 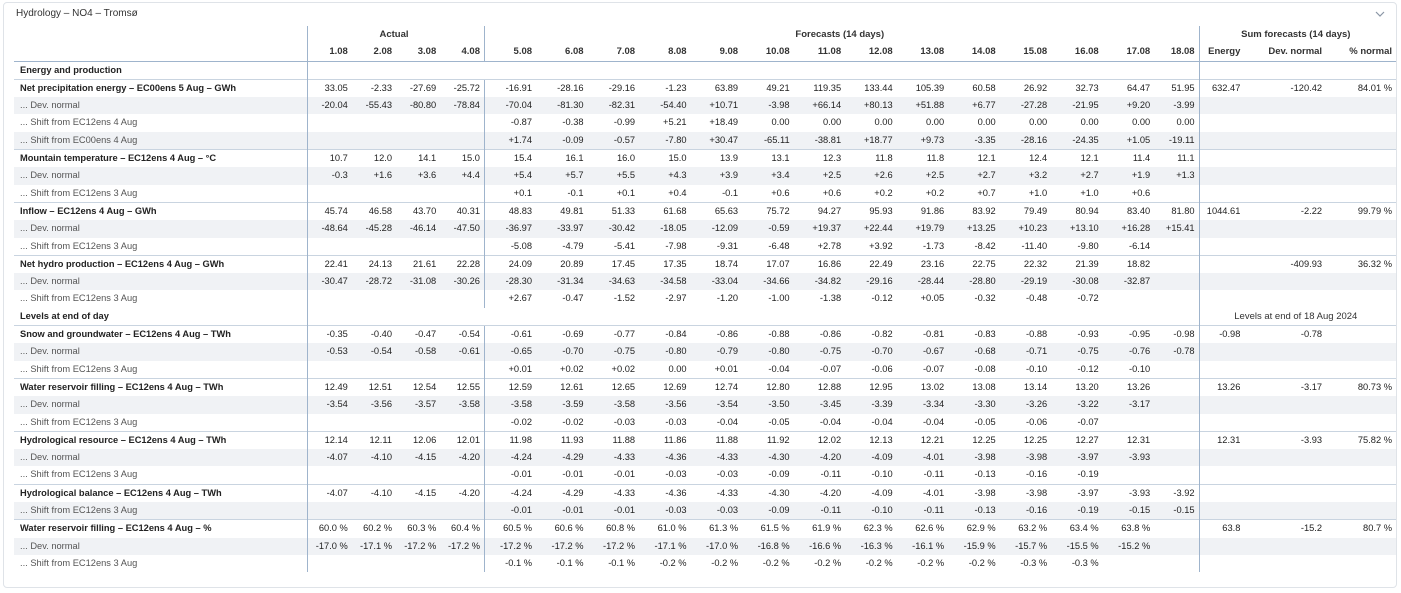 I want to click on value-cell: -45.28, so click(x=374, y=229).